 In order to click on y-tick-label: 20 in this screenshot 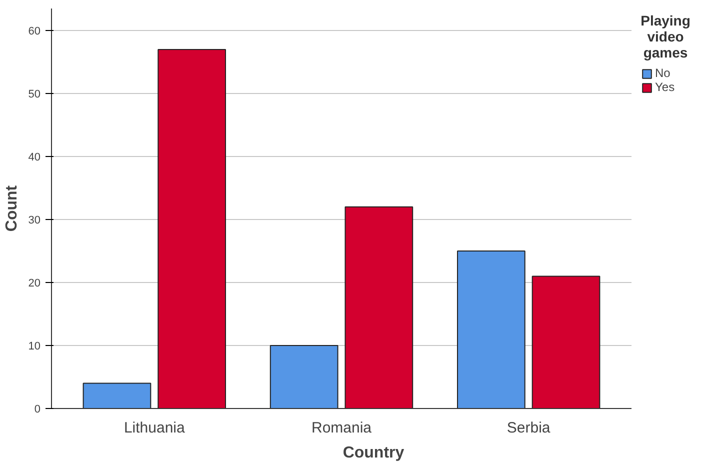, I will do `click(34, 284)`.